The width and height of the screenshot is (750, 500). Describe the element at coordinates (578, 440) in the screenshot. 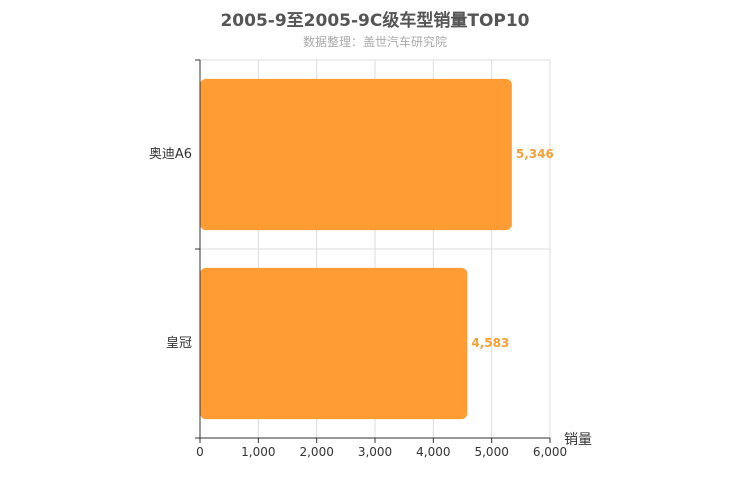

I see `x-axis-label: 销量` at that location.